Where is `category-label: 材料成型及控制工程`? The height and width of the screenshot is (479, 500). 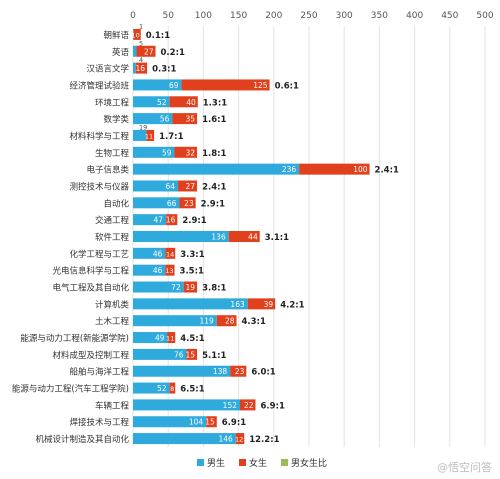
category-label: 材料成型及控制工程 is located at coordinates (90, 355).